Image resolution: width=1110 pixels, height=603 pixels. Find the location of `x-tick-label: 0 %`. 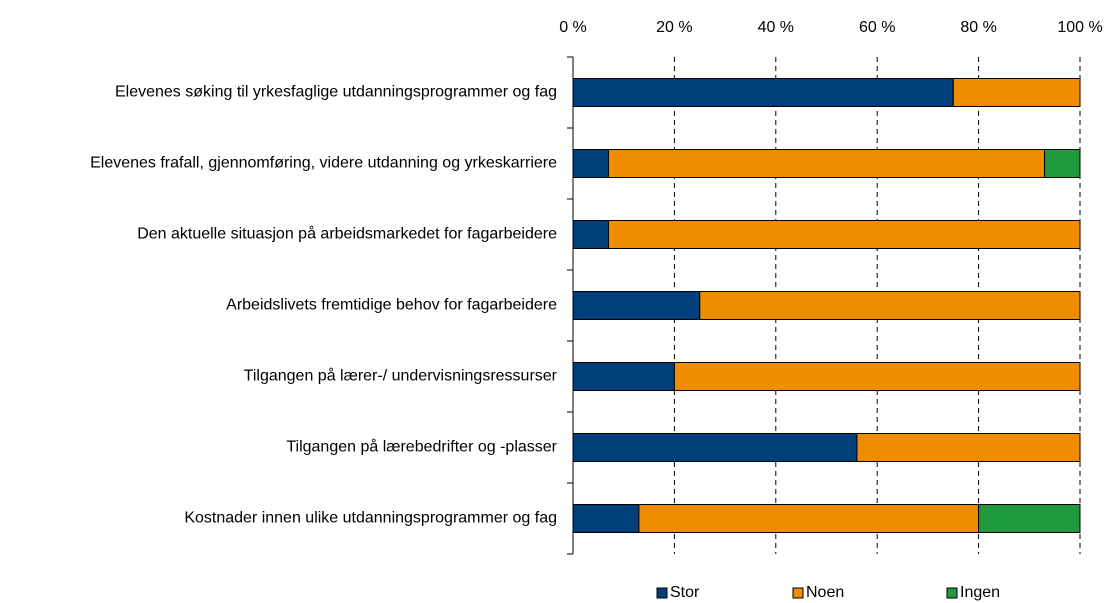

x-tick-label: 0 % is located at coordinates (573, 27).